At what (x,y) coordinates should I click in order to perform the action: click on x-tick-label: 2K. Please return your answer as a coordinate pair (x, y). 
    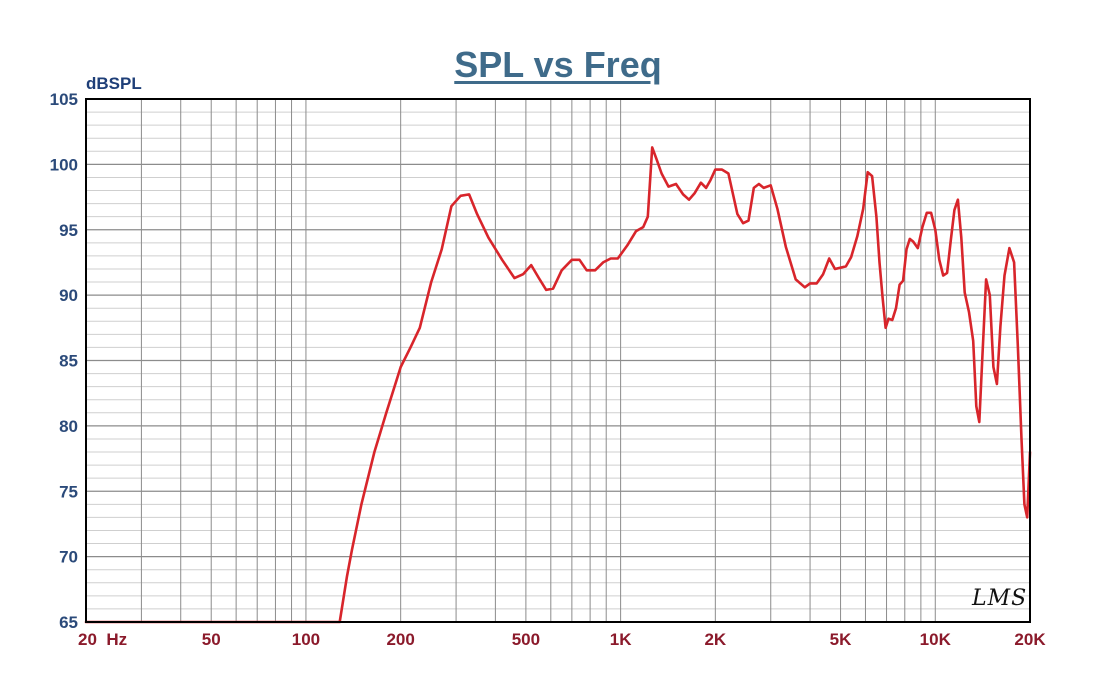
    Looking at the image, I should click on (715, 639).